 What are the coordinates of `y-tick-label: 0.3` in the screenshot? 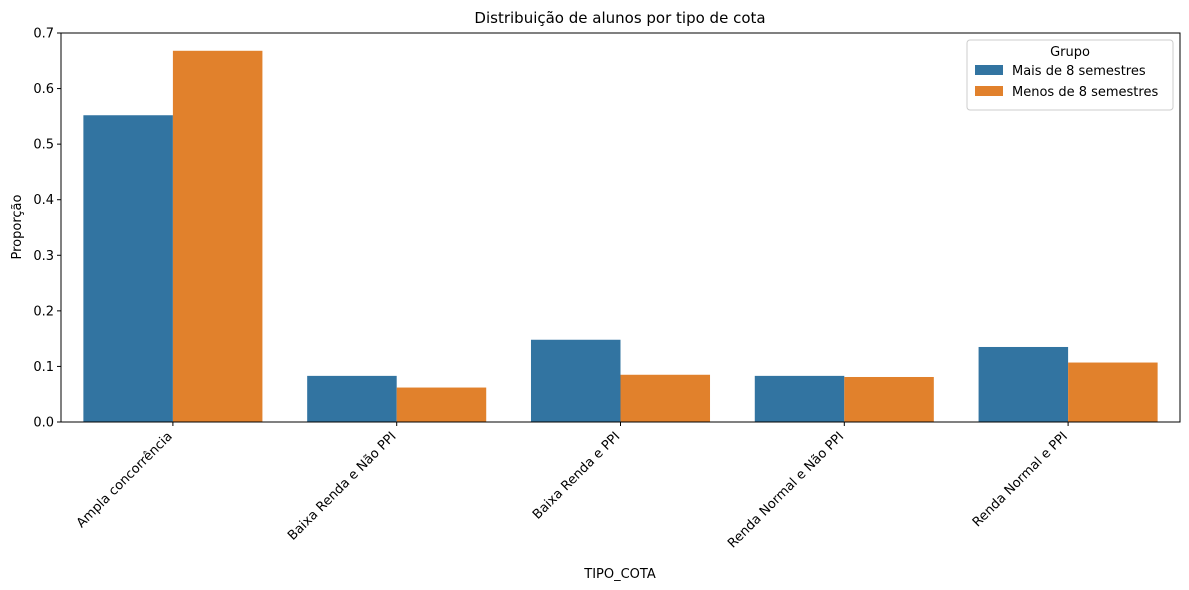 It's located at (43, 256).